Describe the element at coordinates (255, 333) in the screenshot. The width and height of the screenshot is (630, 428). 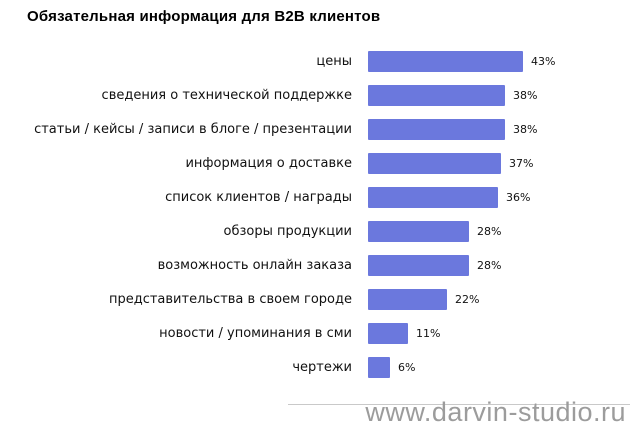
I see `bar-label: новости / упоминания в сми` at that location.